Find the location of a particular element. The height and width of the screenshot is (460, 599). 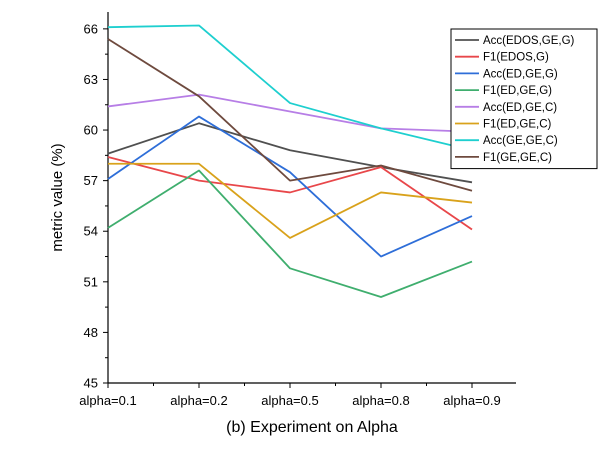

legend-label: F1(ED,GE,G) is located at coordinates (517, 91).